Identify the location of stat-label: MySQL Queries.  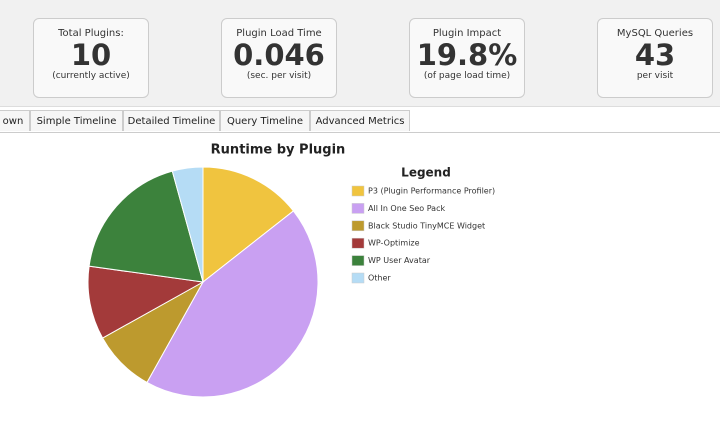
(655, 33).